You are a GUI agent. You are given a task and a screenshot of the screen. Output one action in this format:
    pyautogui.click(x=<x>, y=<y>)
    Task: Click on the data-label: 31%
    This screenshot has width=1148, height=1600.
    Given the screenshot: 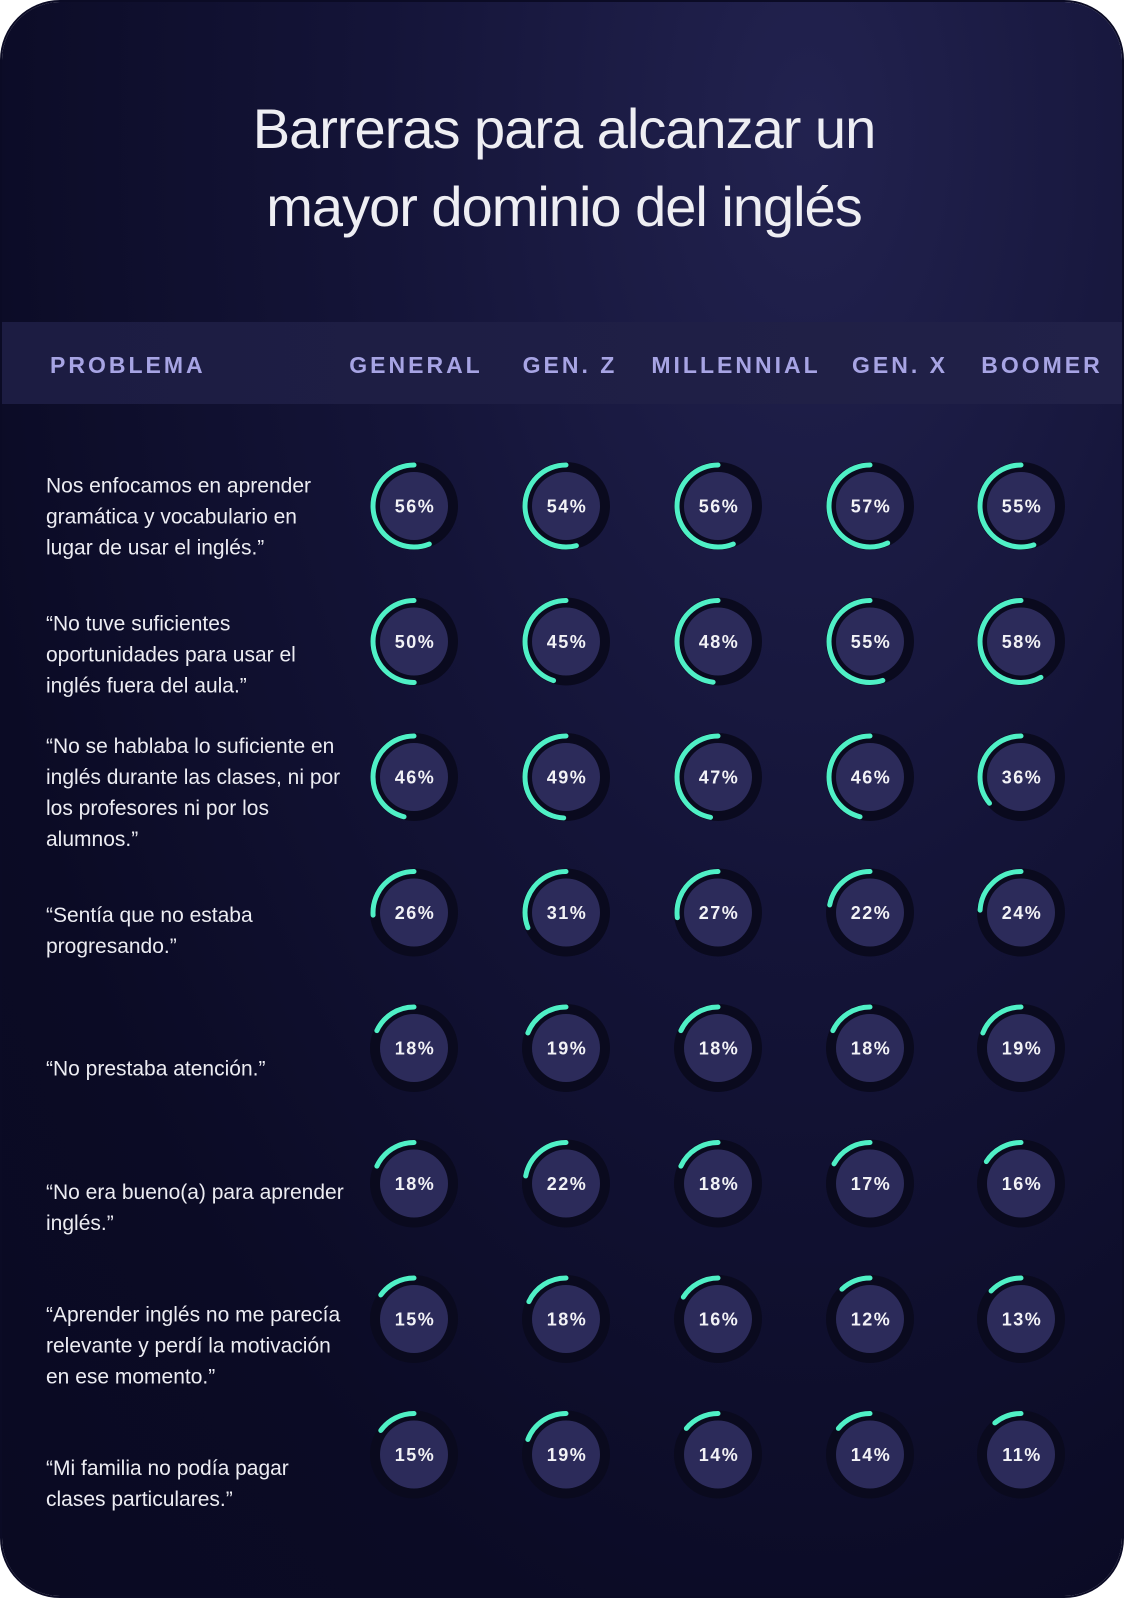 What is the action you would take?
    pyautogui.click(x=567, y=913)
    